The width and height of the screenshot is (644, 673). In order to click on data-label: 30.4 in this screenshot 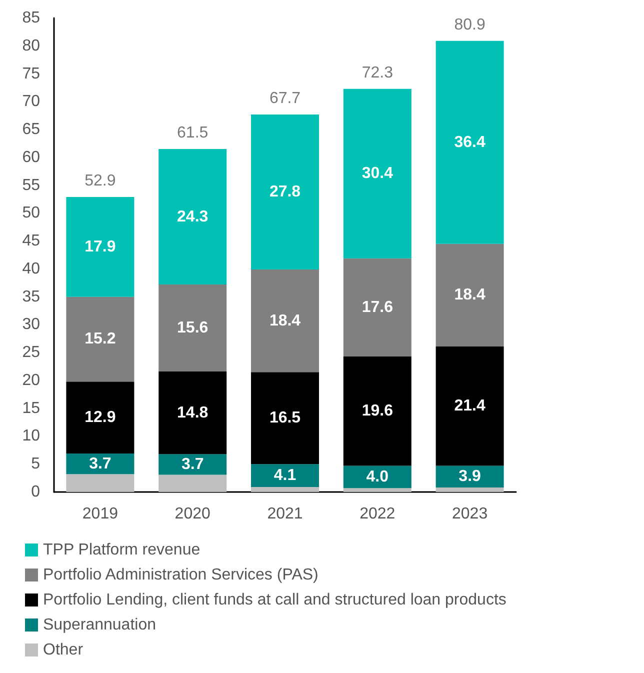, I will do `click(378, 173)`.